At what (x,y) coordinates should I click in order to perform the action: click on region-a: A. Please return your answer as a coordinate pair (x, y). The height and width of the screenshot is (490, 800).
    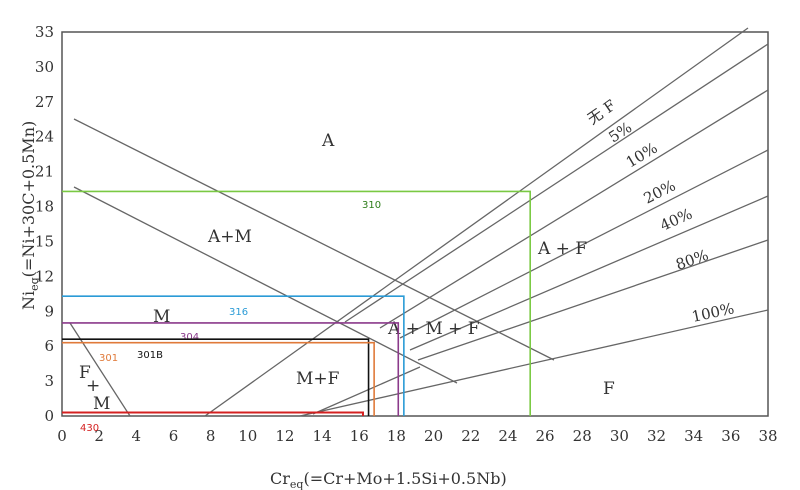
    Looking at the image, I should click on (328, 141).